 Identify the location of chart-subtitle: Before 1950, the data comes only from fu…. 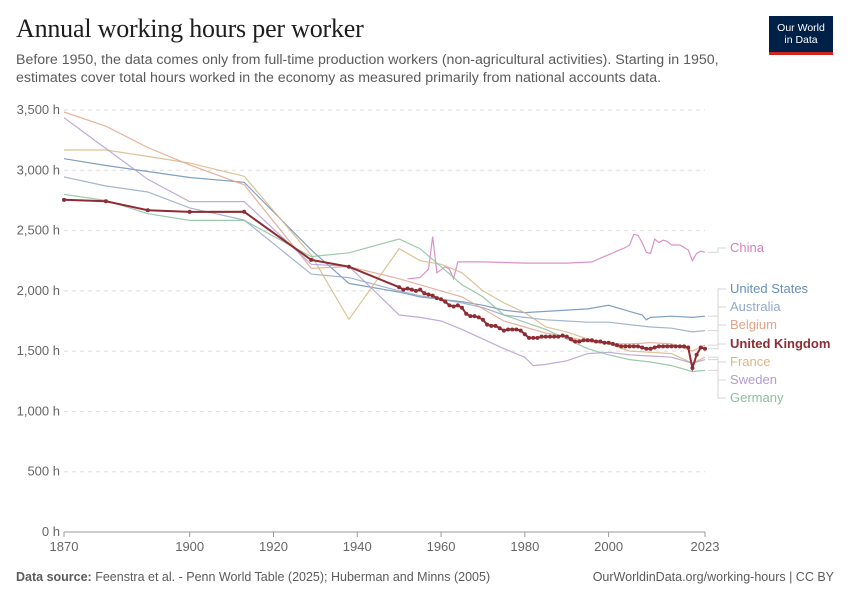
(367, 69).